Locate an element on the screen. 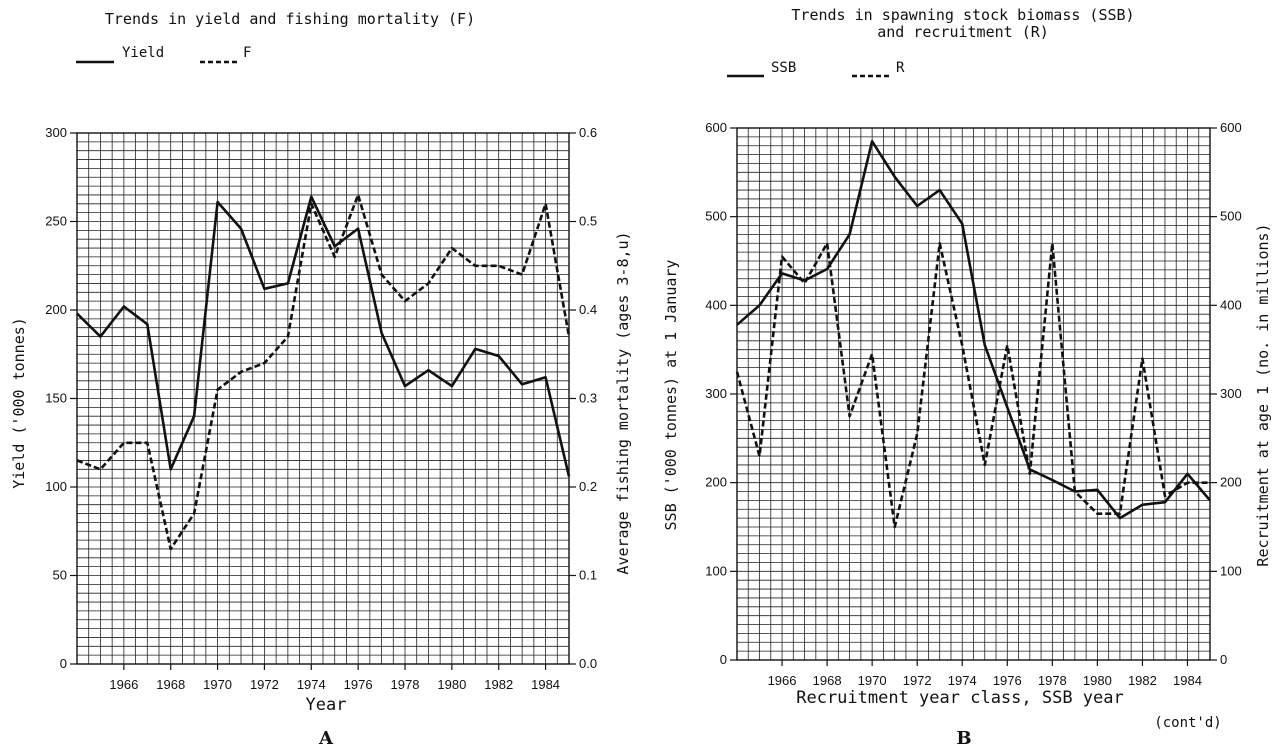 The width and height of the screenshot is (1281, 750). panel-b-xtick-label: 1970 is located at coordinates (872, 680).